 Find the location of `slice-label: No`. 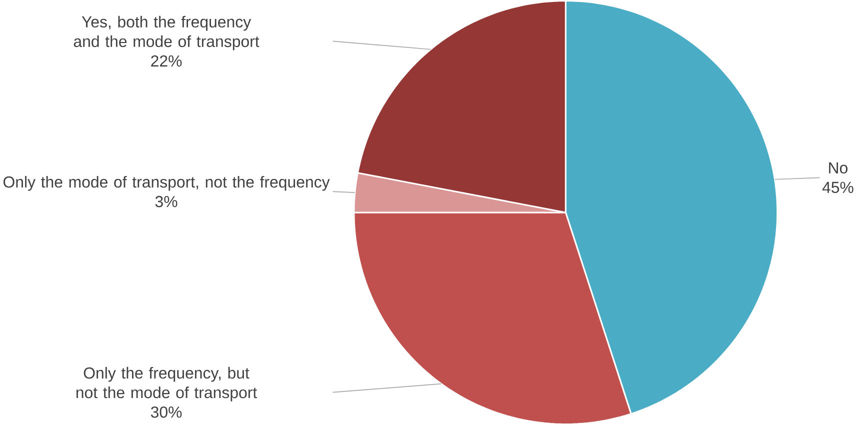

slice-label: No is located at coordinates (838, 168).